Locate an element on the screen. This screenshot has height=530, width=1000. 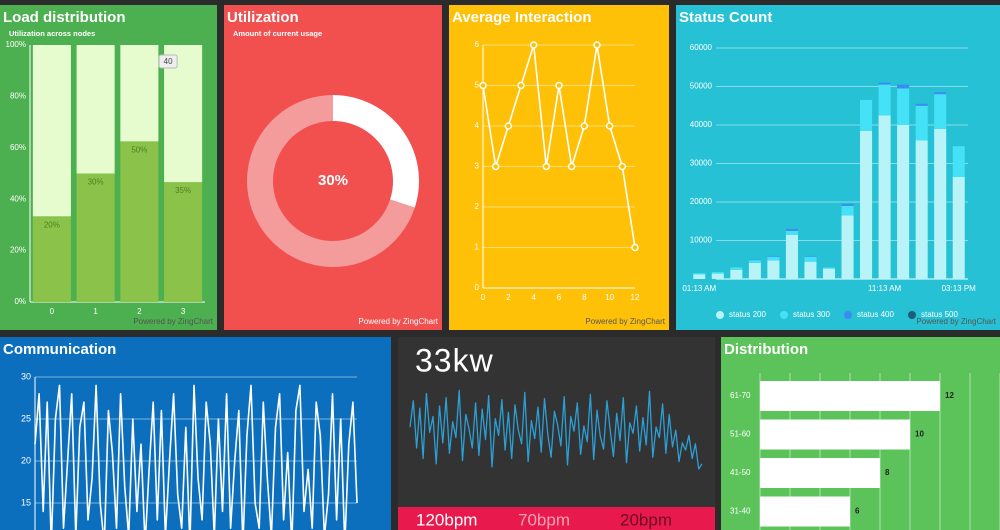
legend-label: status 500 is located at coordinates (939, 314).